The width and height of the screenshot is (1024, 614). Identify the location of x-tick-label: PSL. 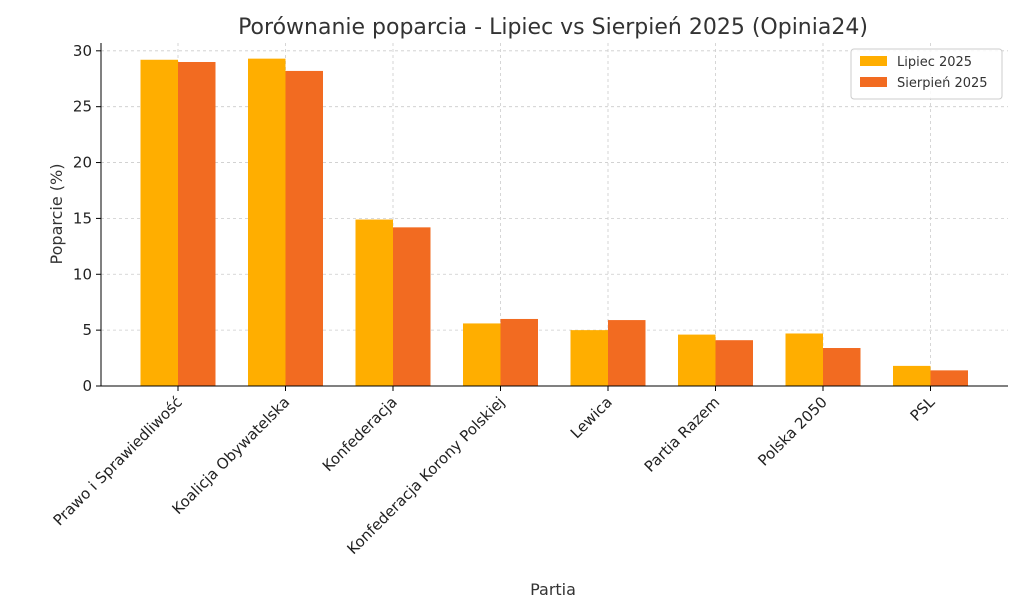
(923, 409).